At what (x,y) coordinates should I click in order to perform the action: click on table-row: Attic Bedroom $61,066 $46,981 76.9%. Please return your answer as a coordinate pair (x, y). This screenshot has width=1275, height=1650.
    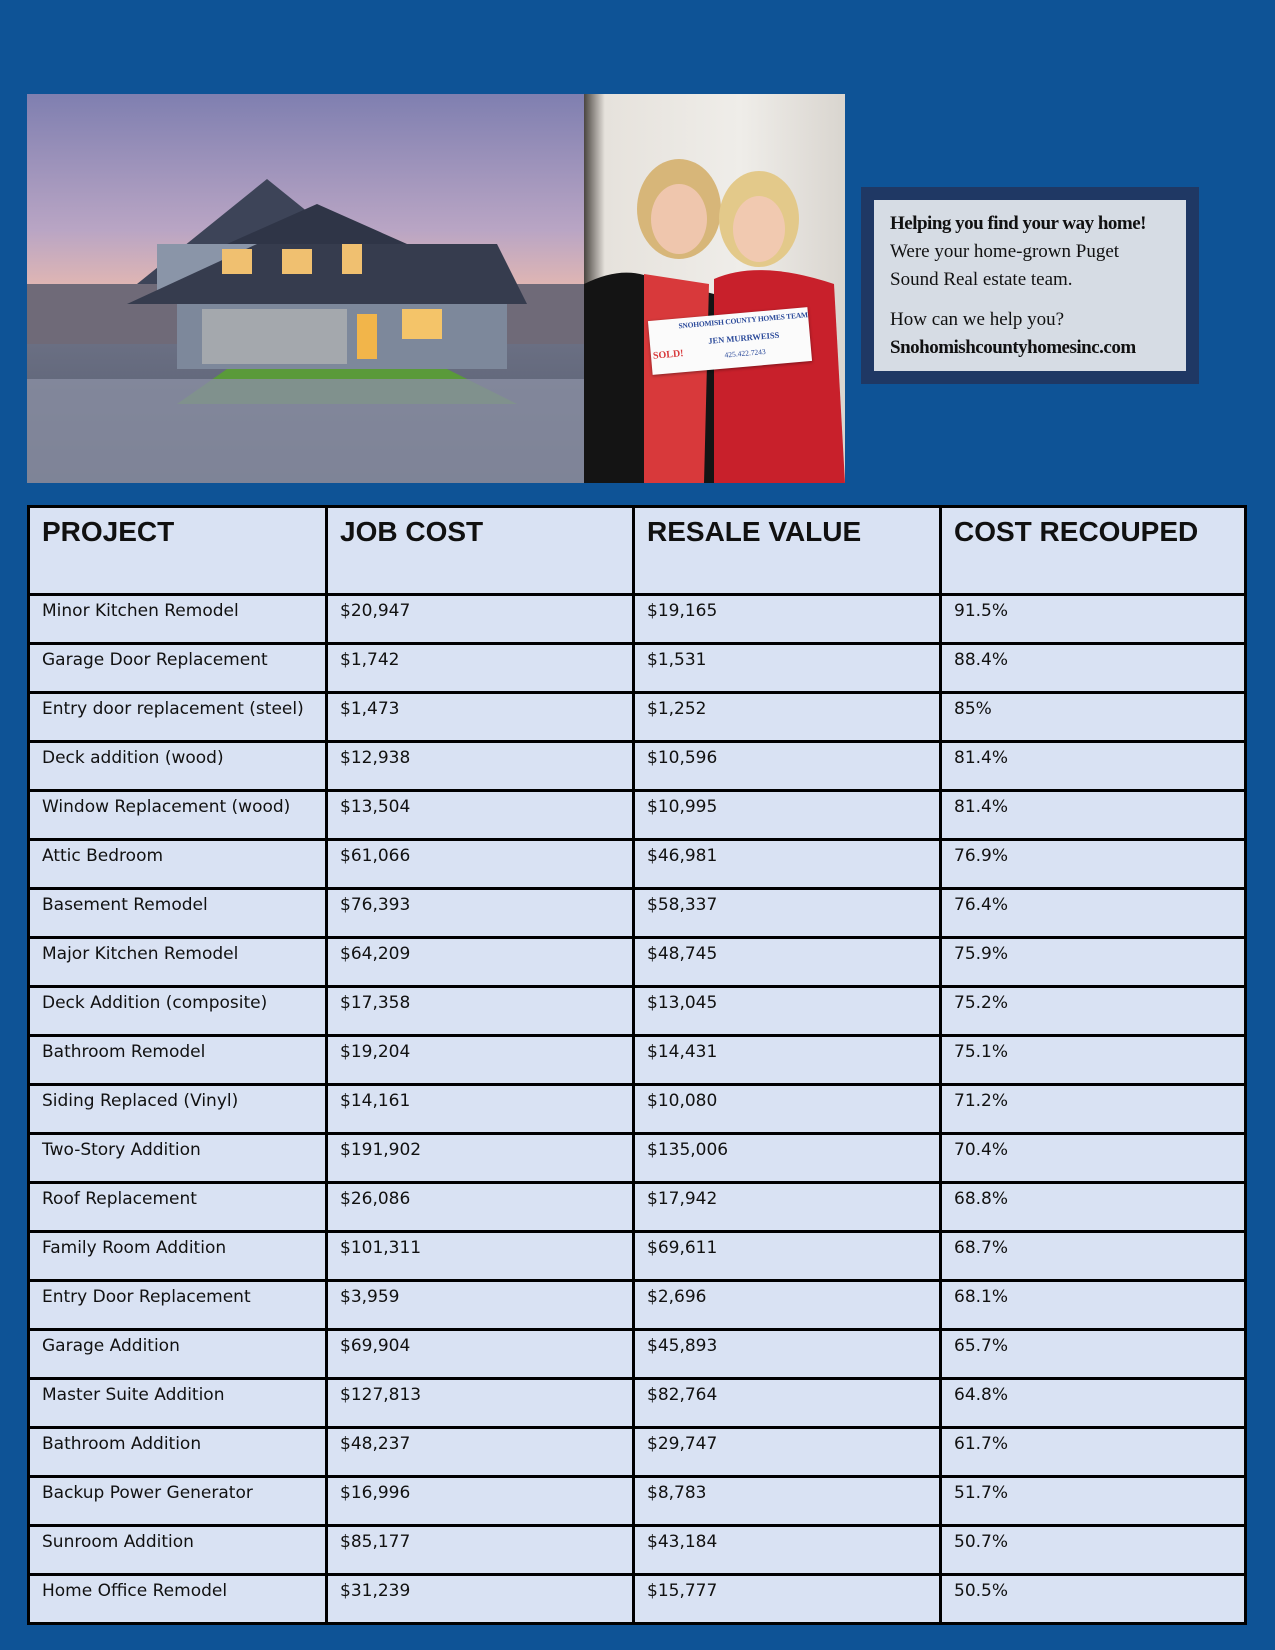
    Looking at the image, I should click on (637, 864).